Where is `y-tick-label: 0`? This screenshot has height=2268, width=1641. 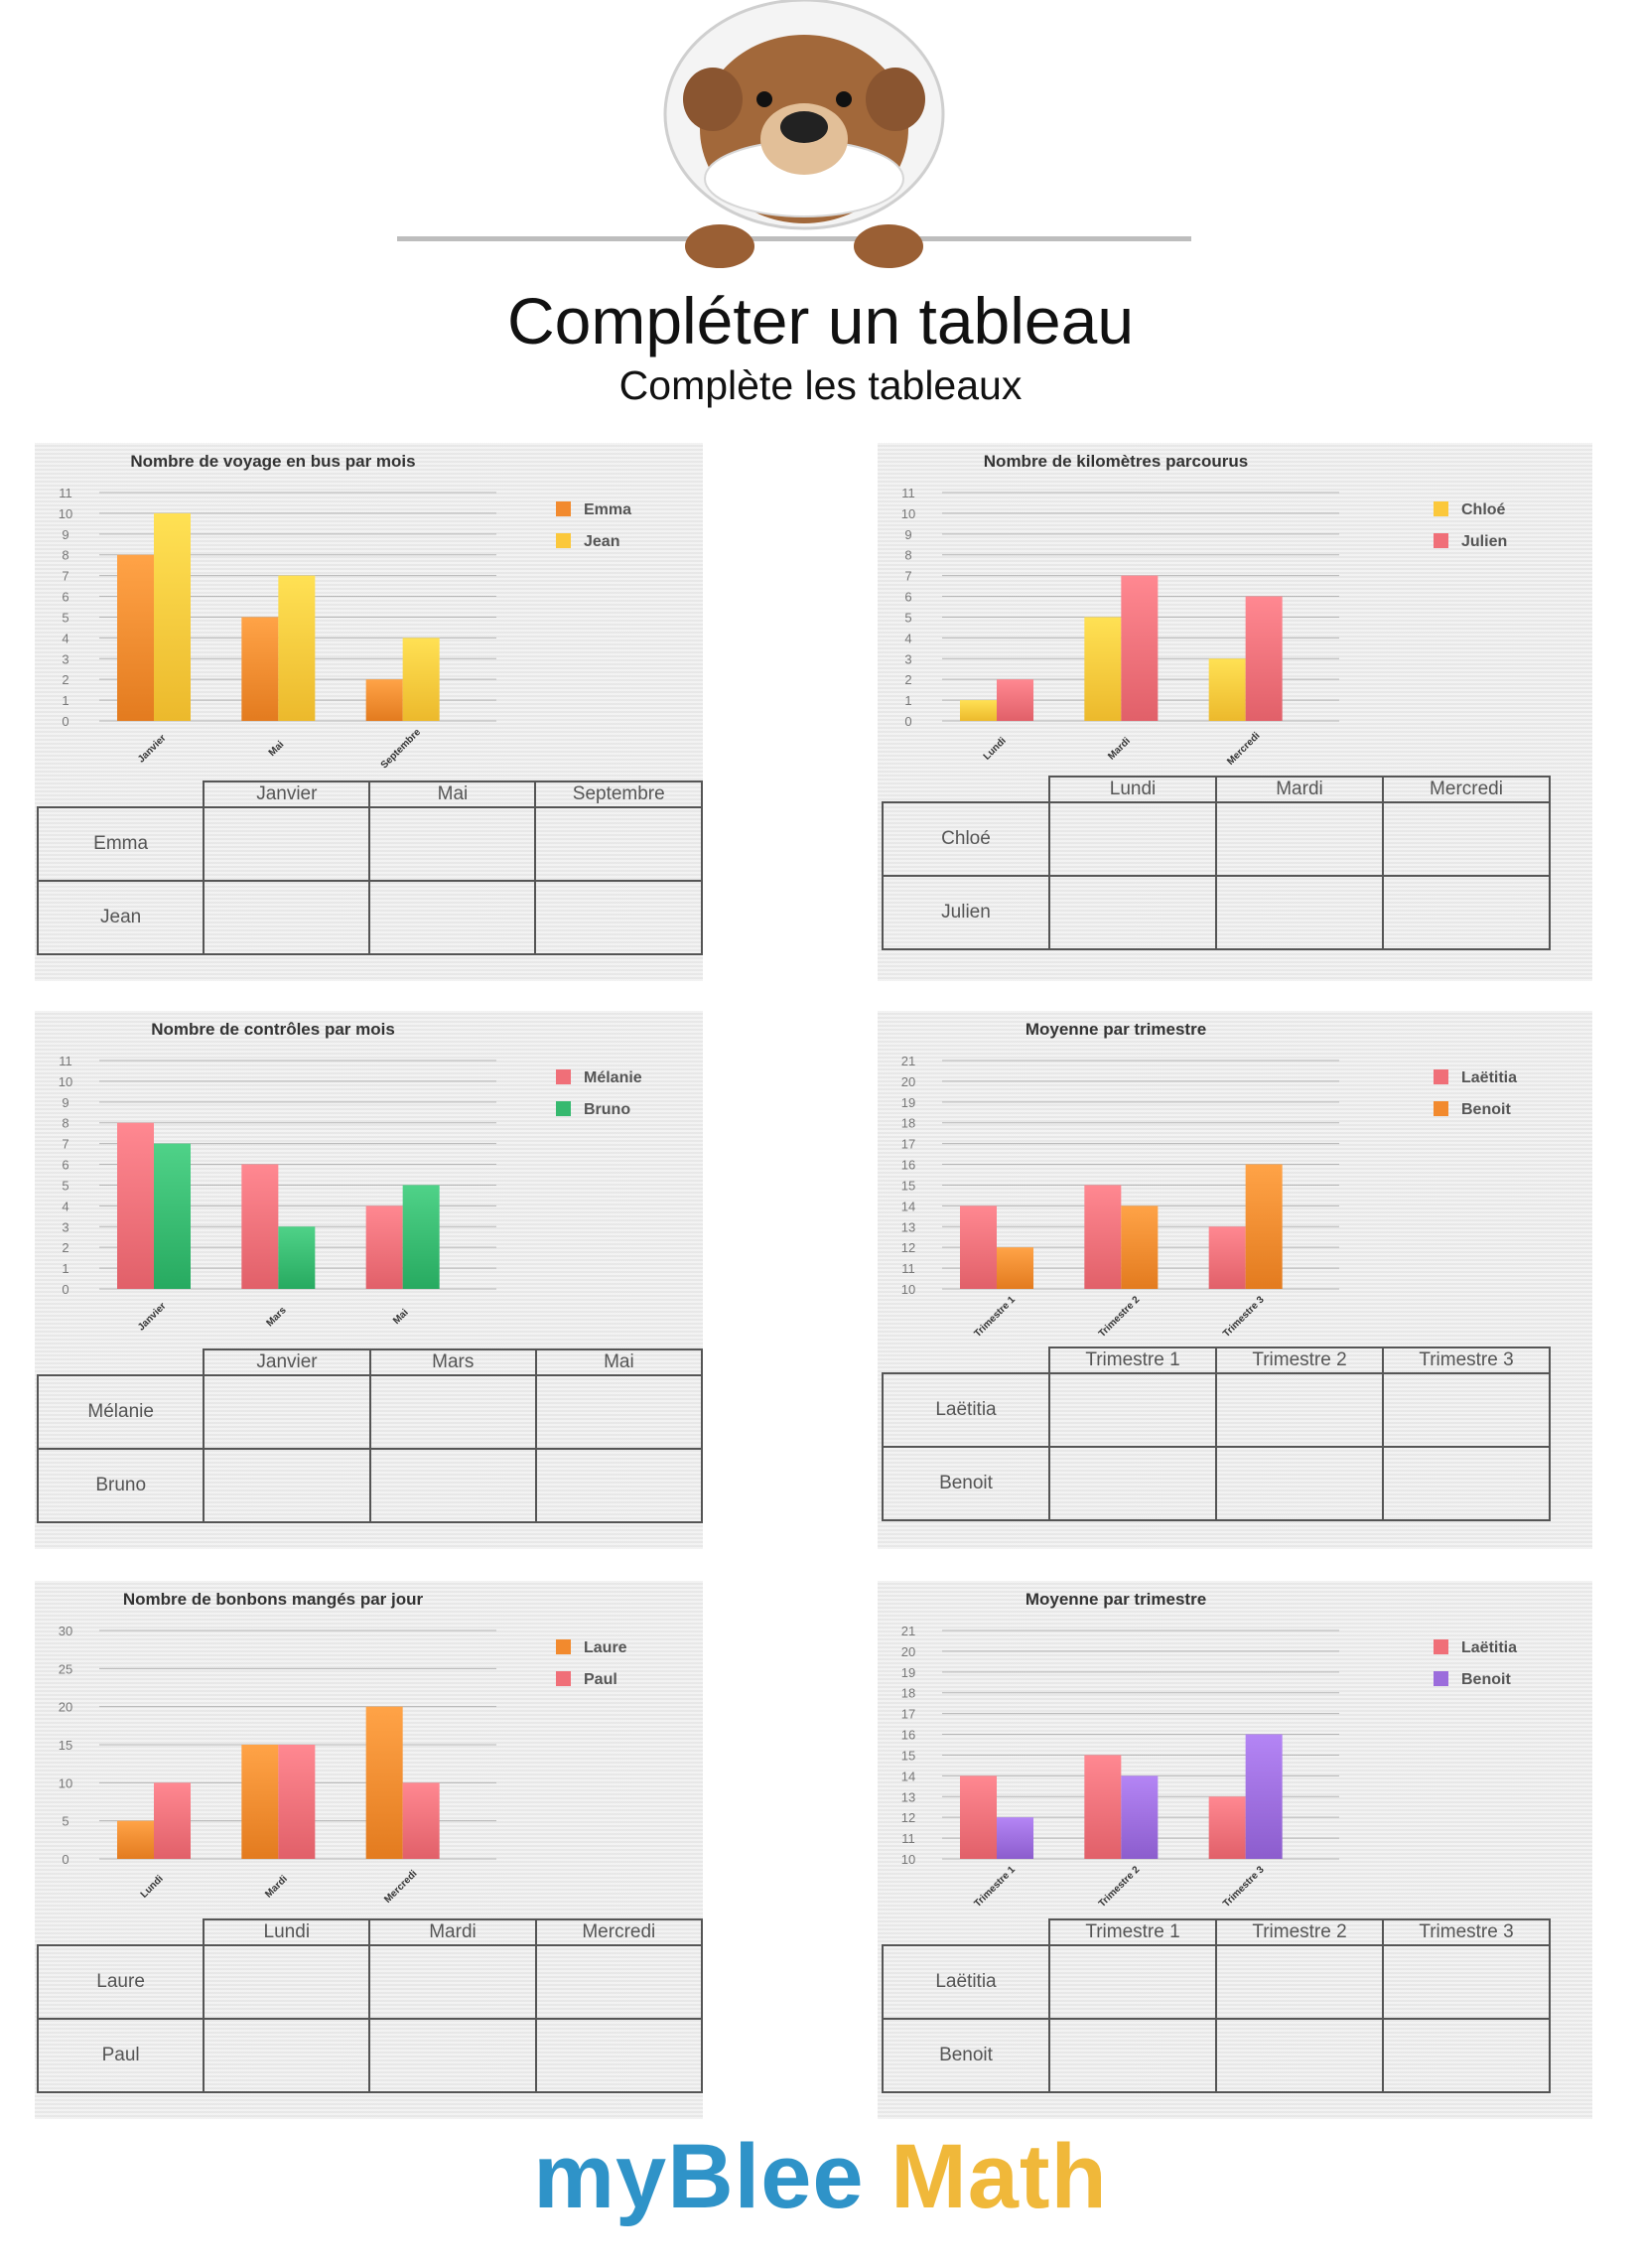 y-tick-label: 0 is located at coordinates (65, 721).